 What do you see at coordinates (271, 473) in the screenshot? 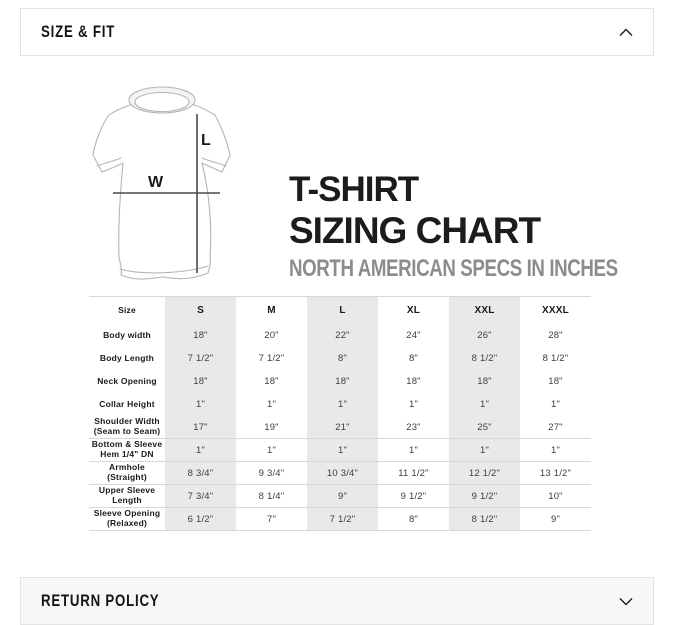
I see `table-cell: 9 3/4"` at bounding box center [271, 473].